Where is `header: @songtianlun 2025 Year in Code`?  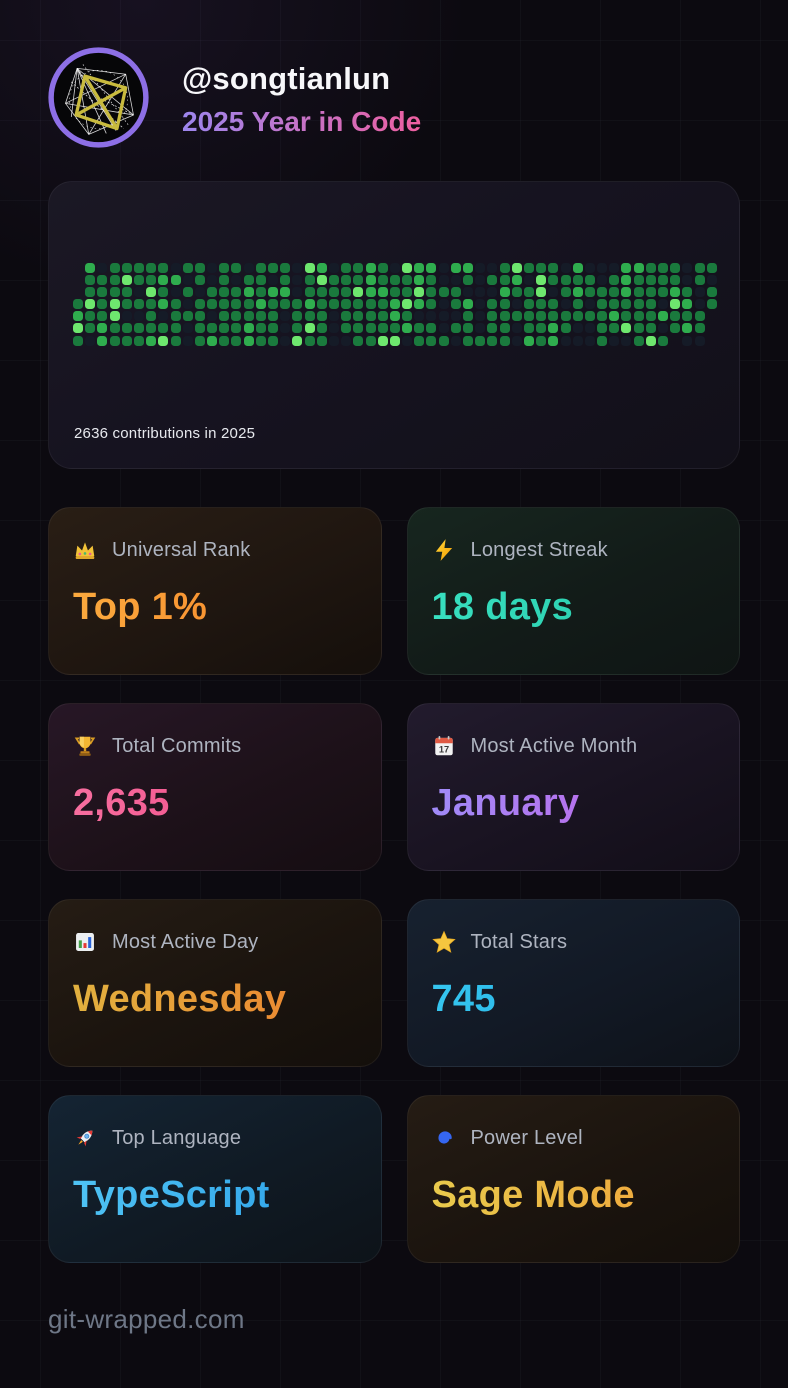 header: @songtianlun 2025 Year in Code is located at coordinates (394, 74).